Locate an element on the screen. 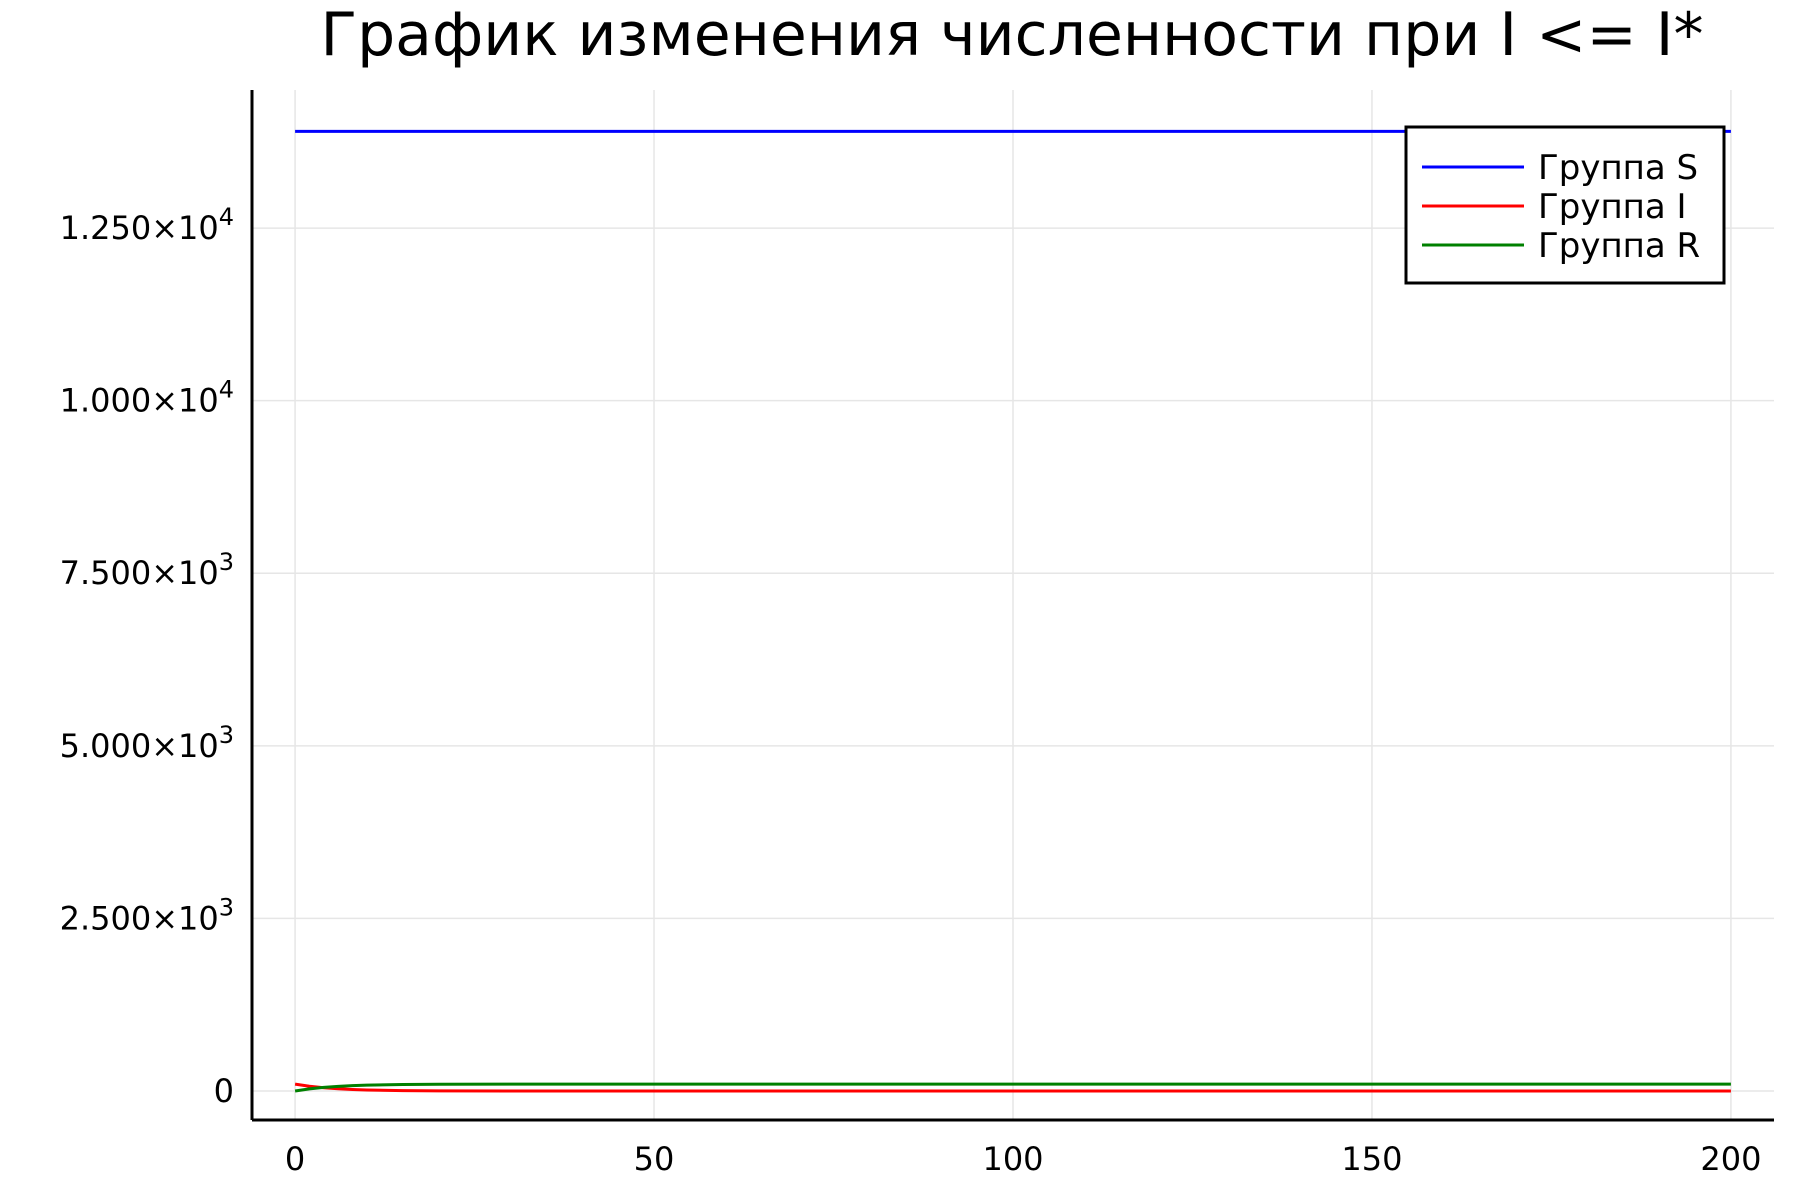 The height and width of the screenshot is (1200, 1800). y-tick-label: 0 is located at coordinates (224, 1091).